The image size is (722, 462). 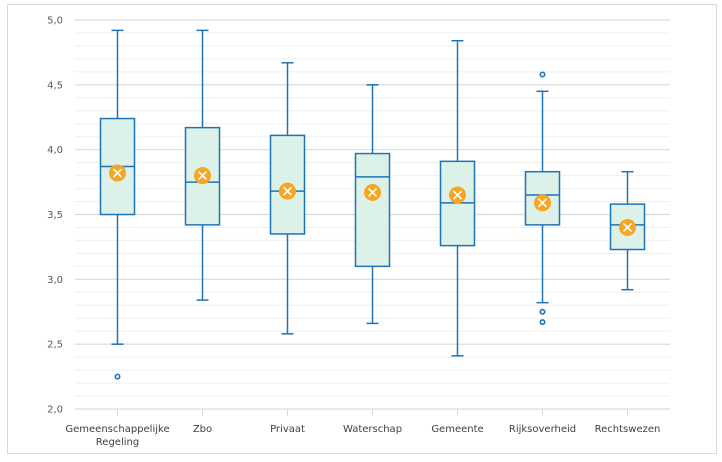 I want to click on box-rechtswezen, so click(x=627, y=230).